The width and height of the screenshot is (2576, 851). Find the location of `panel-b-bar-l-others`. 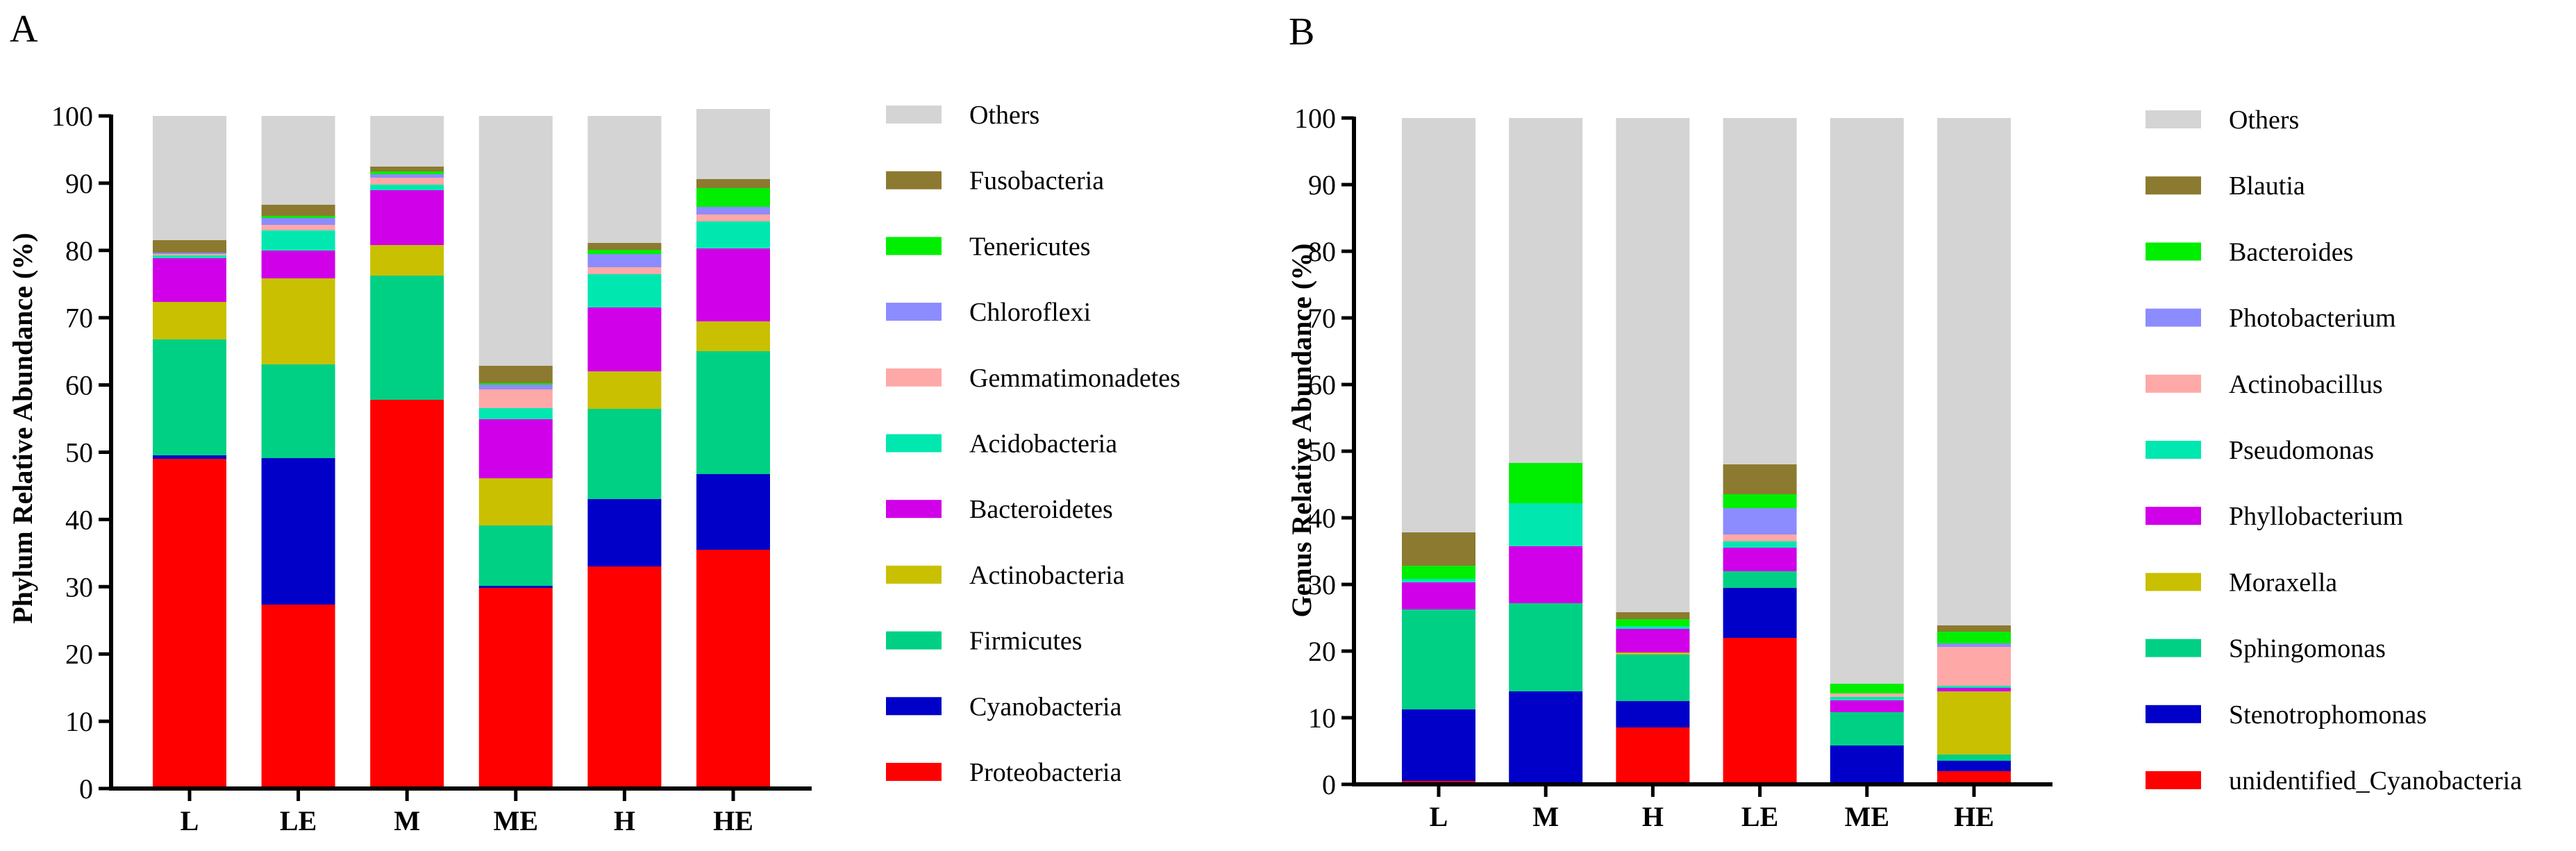

panel-b-bar-l-others is located at coordinates (1438, 325).